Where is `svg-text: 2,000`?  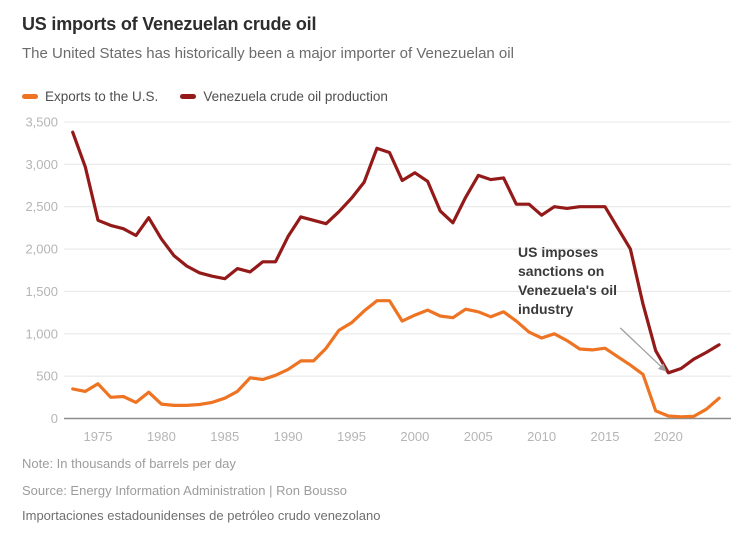
svg-text: 2,000 is located at coordinates (41, 249).